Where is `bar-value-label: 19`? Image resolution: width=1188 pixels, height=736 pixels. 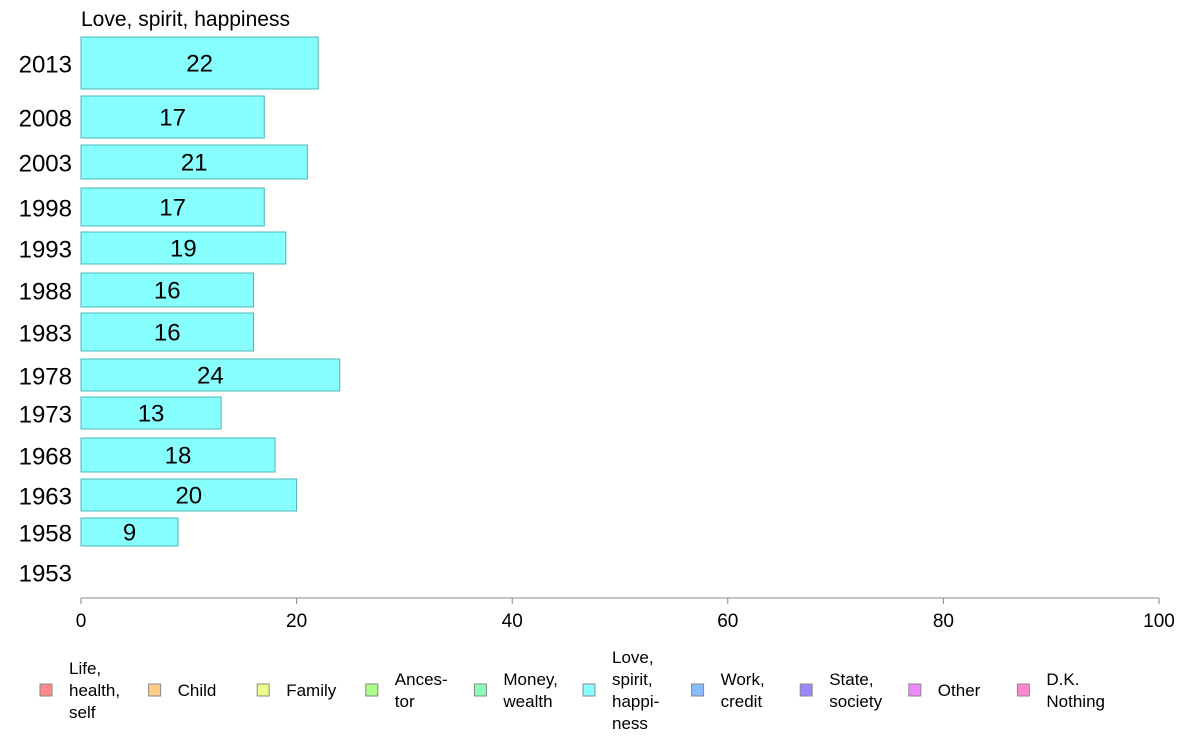 bar-value-label: 19 is located at coordinates (183, 249).